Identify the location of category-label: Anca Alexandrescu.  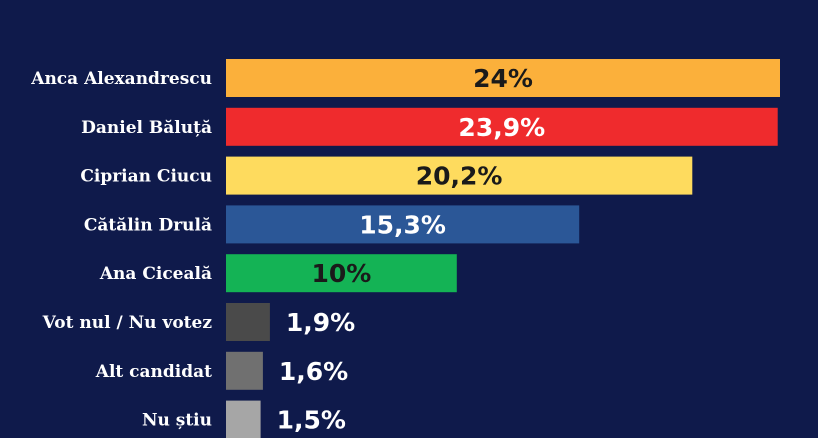
(121, 79).